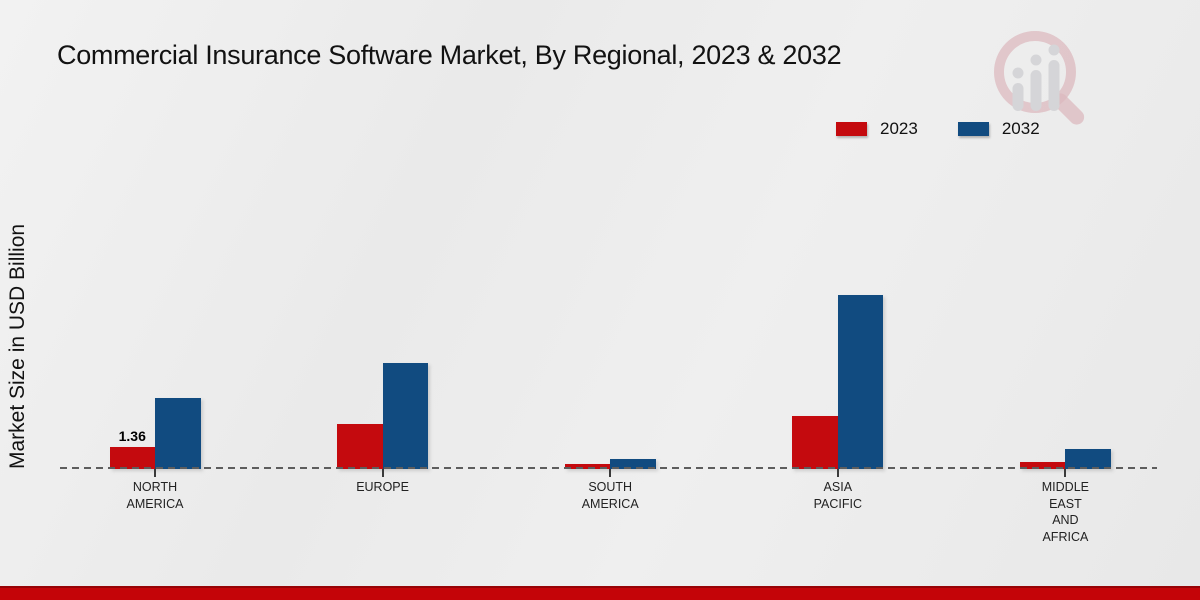 The height and width of the screenshot is (600, 1200). What do you see at coordinates (973, 129) in the screenshot?
I see `legend-swatch-2032` at bounding box center [973, 129].